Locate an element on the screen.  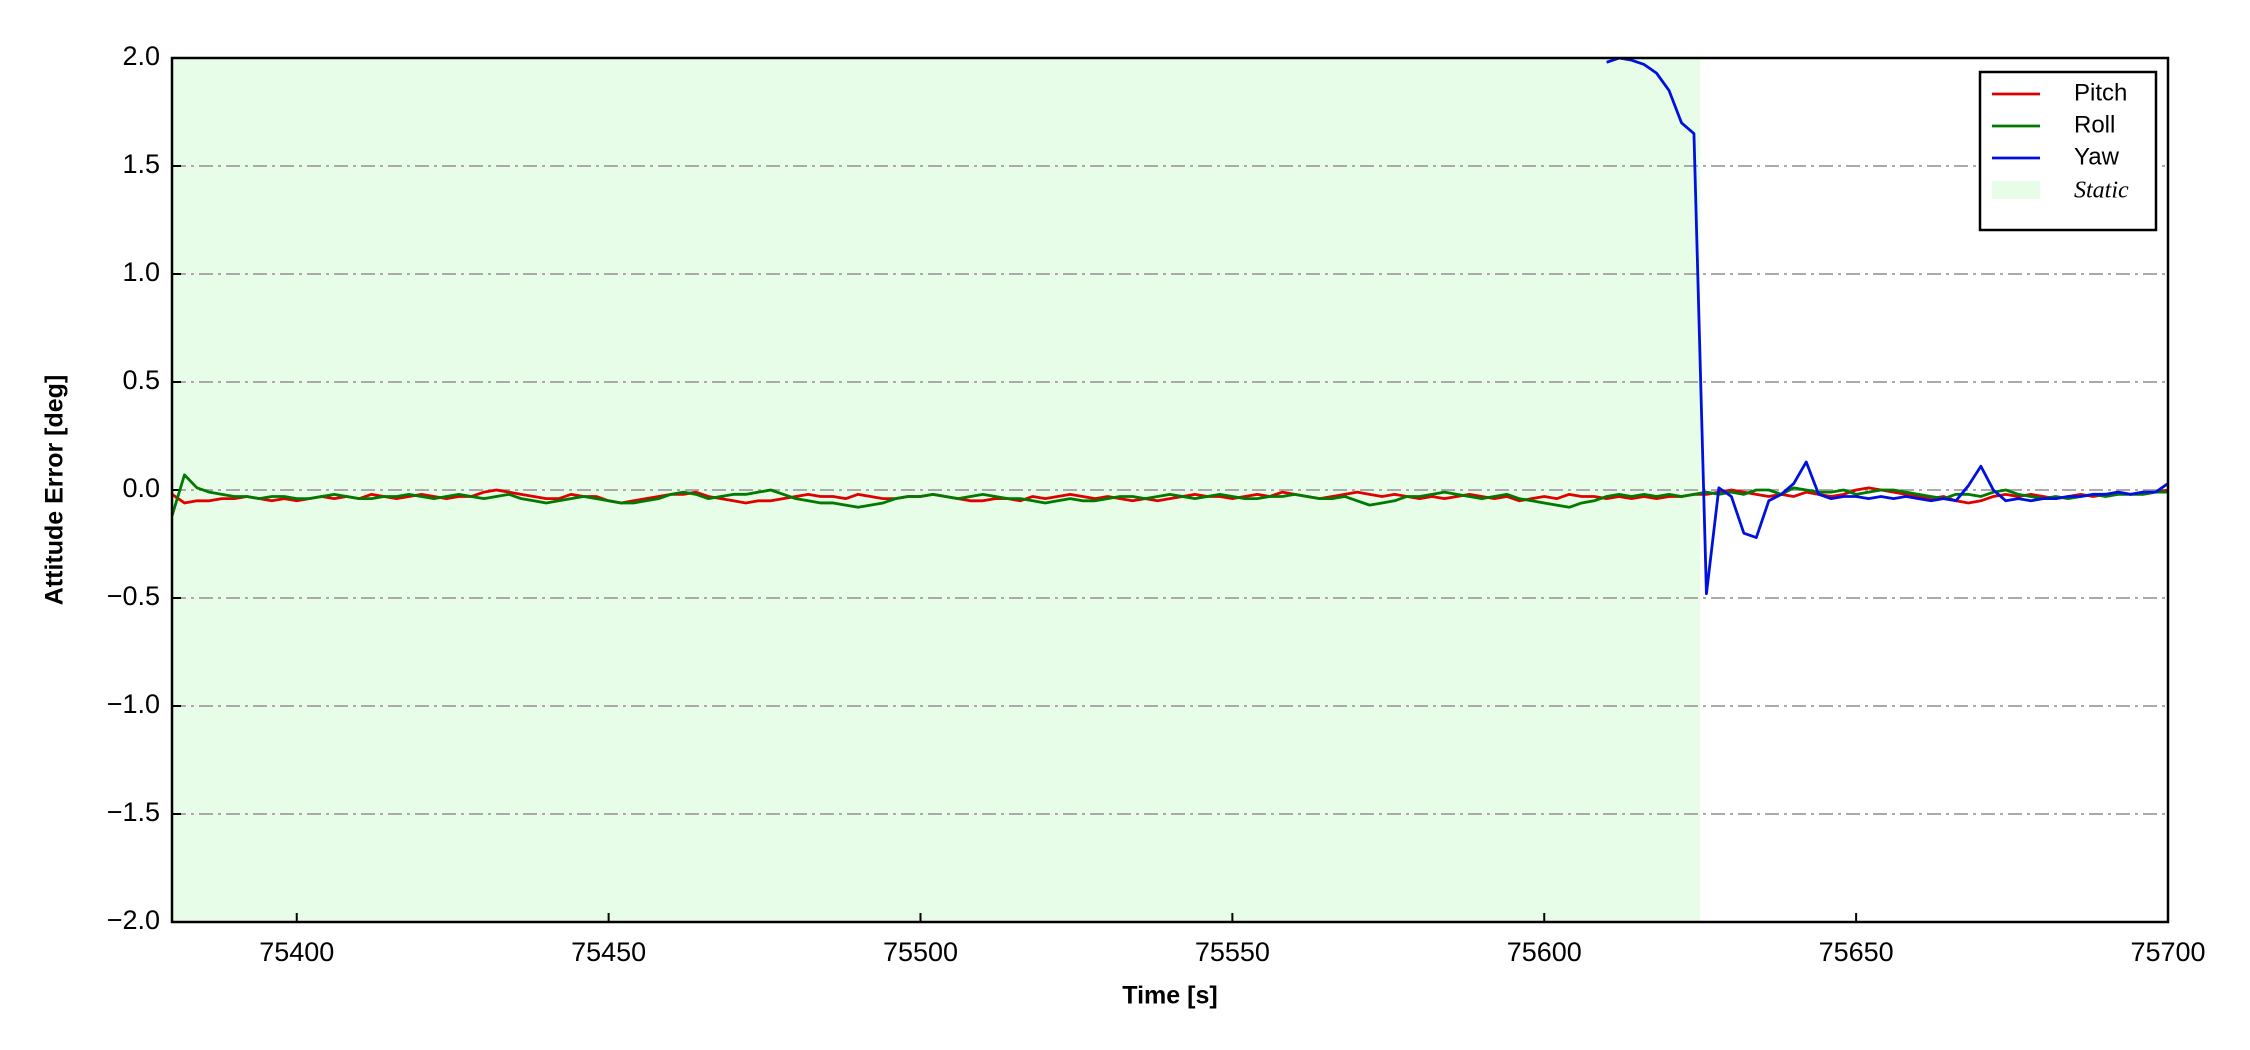
y-tick-label: 0.0 is located at coordinates (141, 488).